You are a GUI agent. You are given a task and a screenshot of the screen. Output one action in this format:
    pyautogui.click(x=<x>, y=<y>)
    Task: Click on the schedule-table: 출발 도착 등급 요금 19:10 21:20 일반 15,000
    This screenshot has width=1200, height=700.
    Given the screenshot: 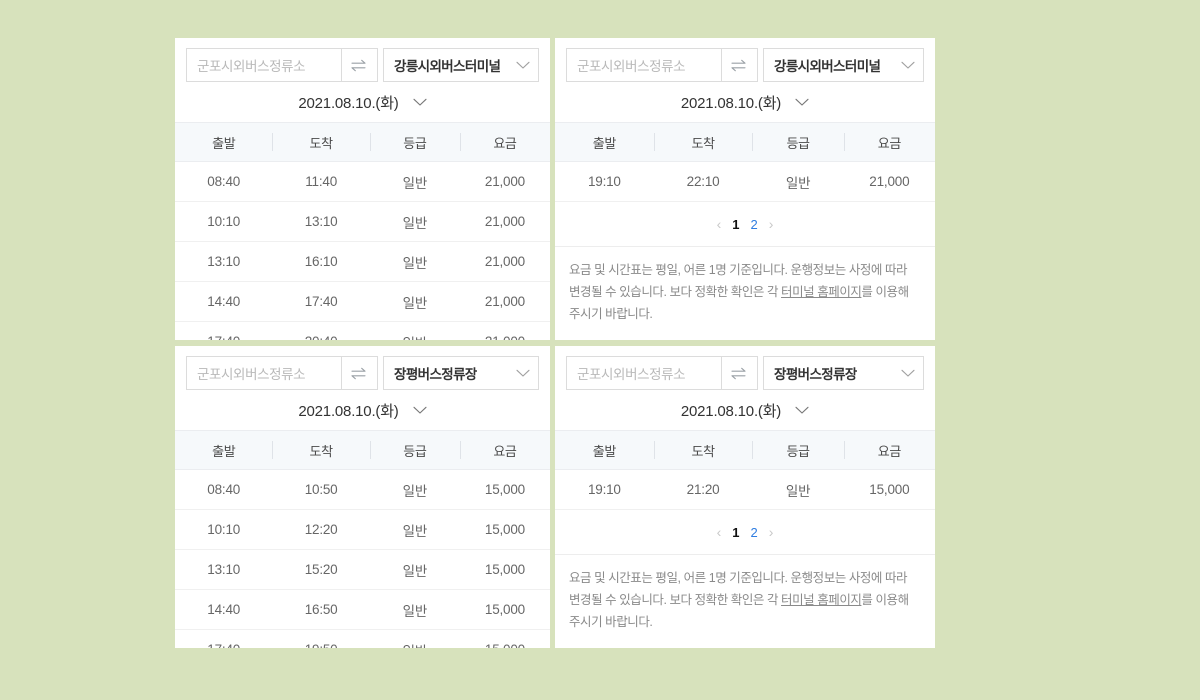 What is the action you would take?
    pyautogui.click(x=745, y=470)
    